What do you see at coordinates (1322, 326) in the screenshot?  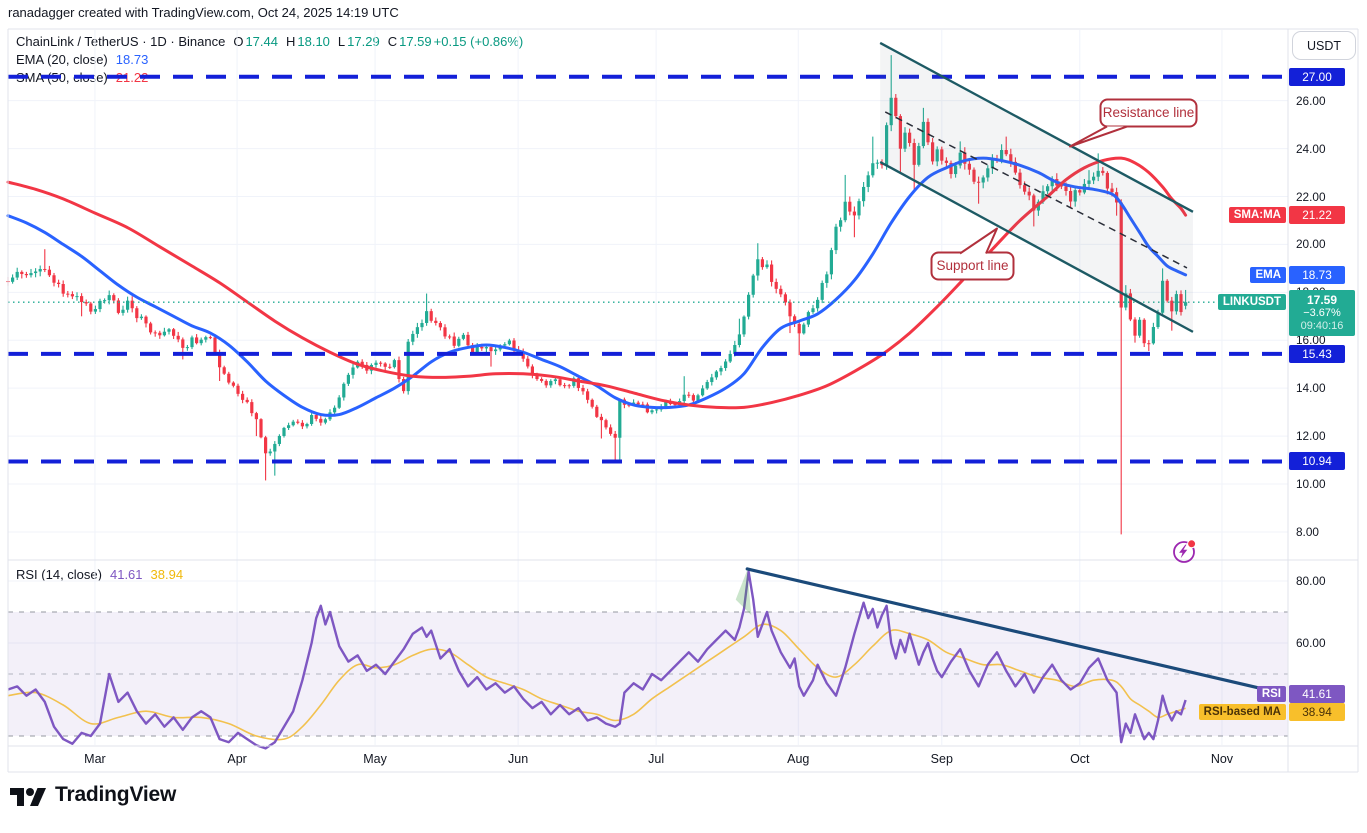 I see `current-chip-line: 09:40:16` at bounding box center [1322, 326].